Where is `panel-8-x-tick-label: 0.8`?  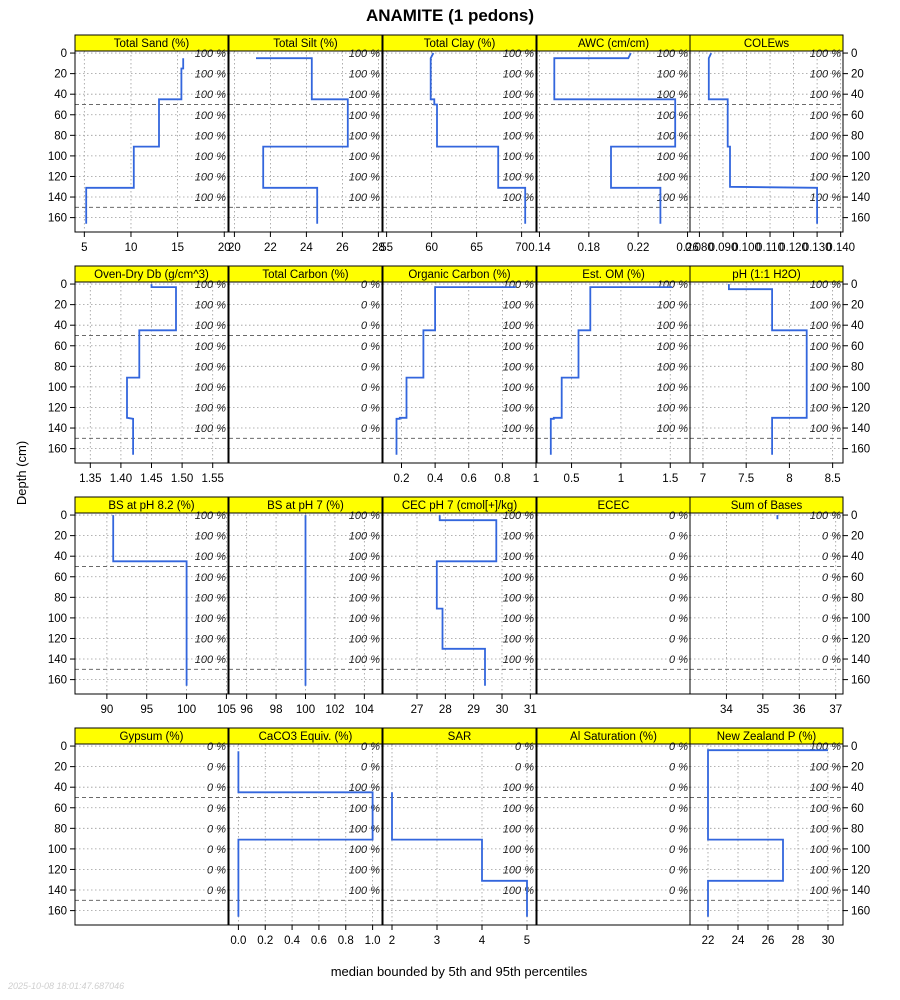
panel-8-x-tick-label: 0.8 is located at coordinates (502, 479).